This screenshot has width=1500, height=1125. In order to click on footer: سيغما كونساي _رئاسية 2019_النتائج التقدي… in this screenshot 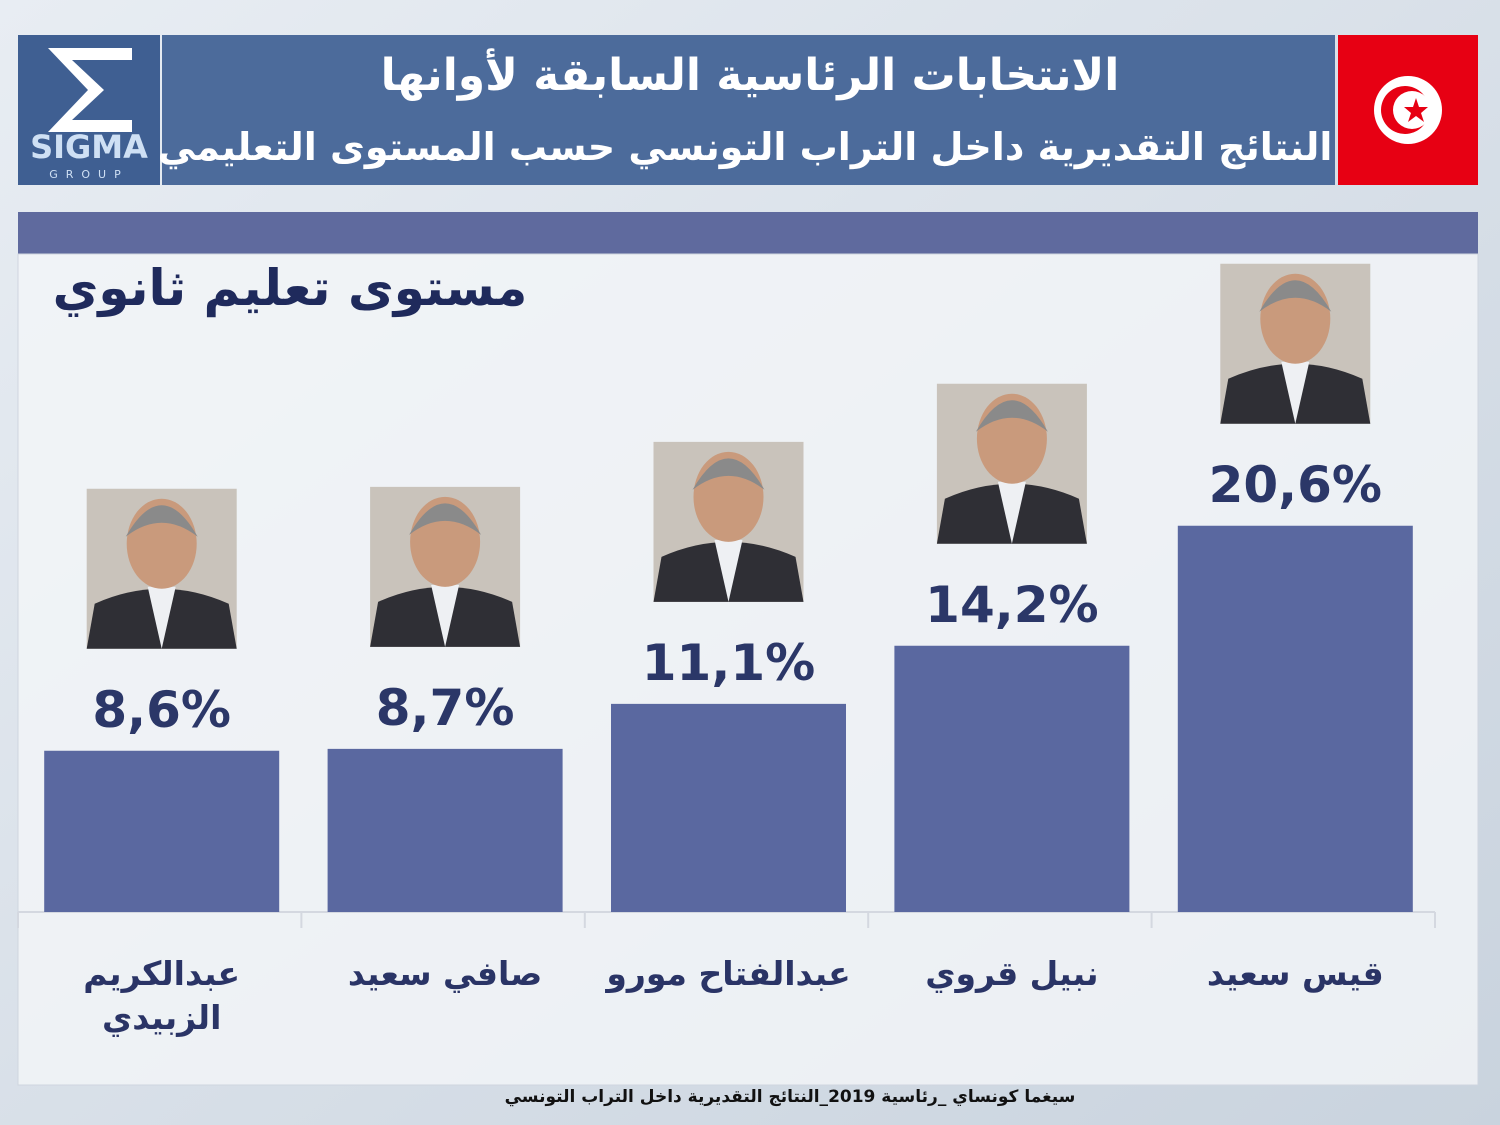, I will do `click(790, 1097)`.